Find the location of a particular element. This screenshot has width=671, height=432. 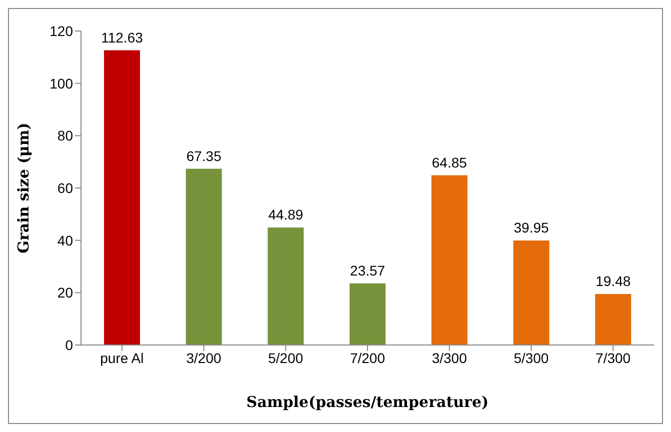

data-label: 23.57 is located at coordinates (368, 270).